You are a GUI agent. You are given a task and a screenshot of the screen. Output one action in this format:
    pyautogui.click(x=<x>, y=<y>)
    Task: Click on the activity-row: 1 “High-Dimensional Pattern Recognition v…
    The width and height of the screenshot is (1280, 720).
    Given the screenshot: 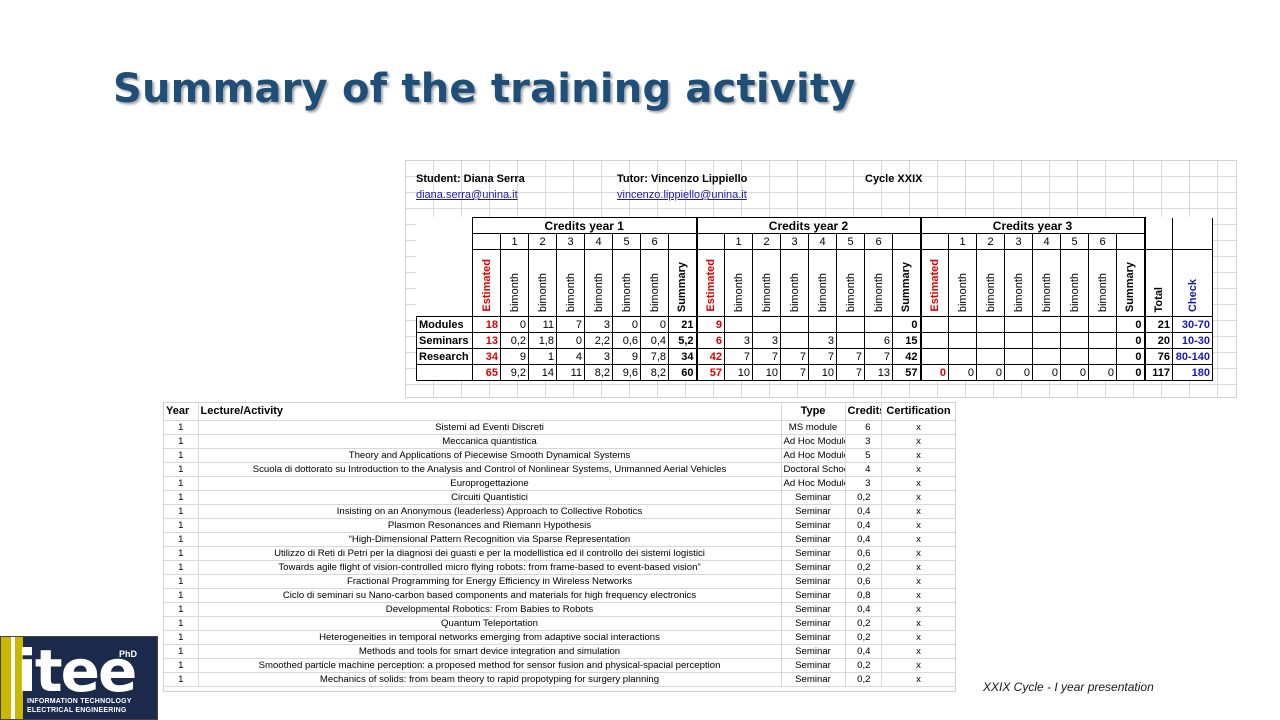 What is the action you would take?
    pyautogui.click(x=559, y=539)
    